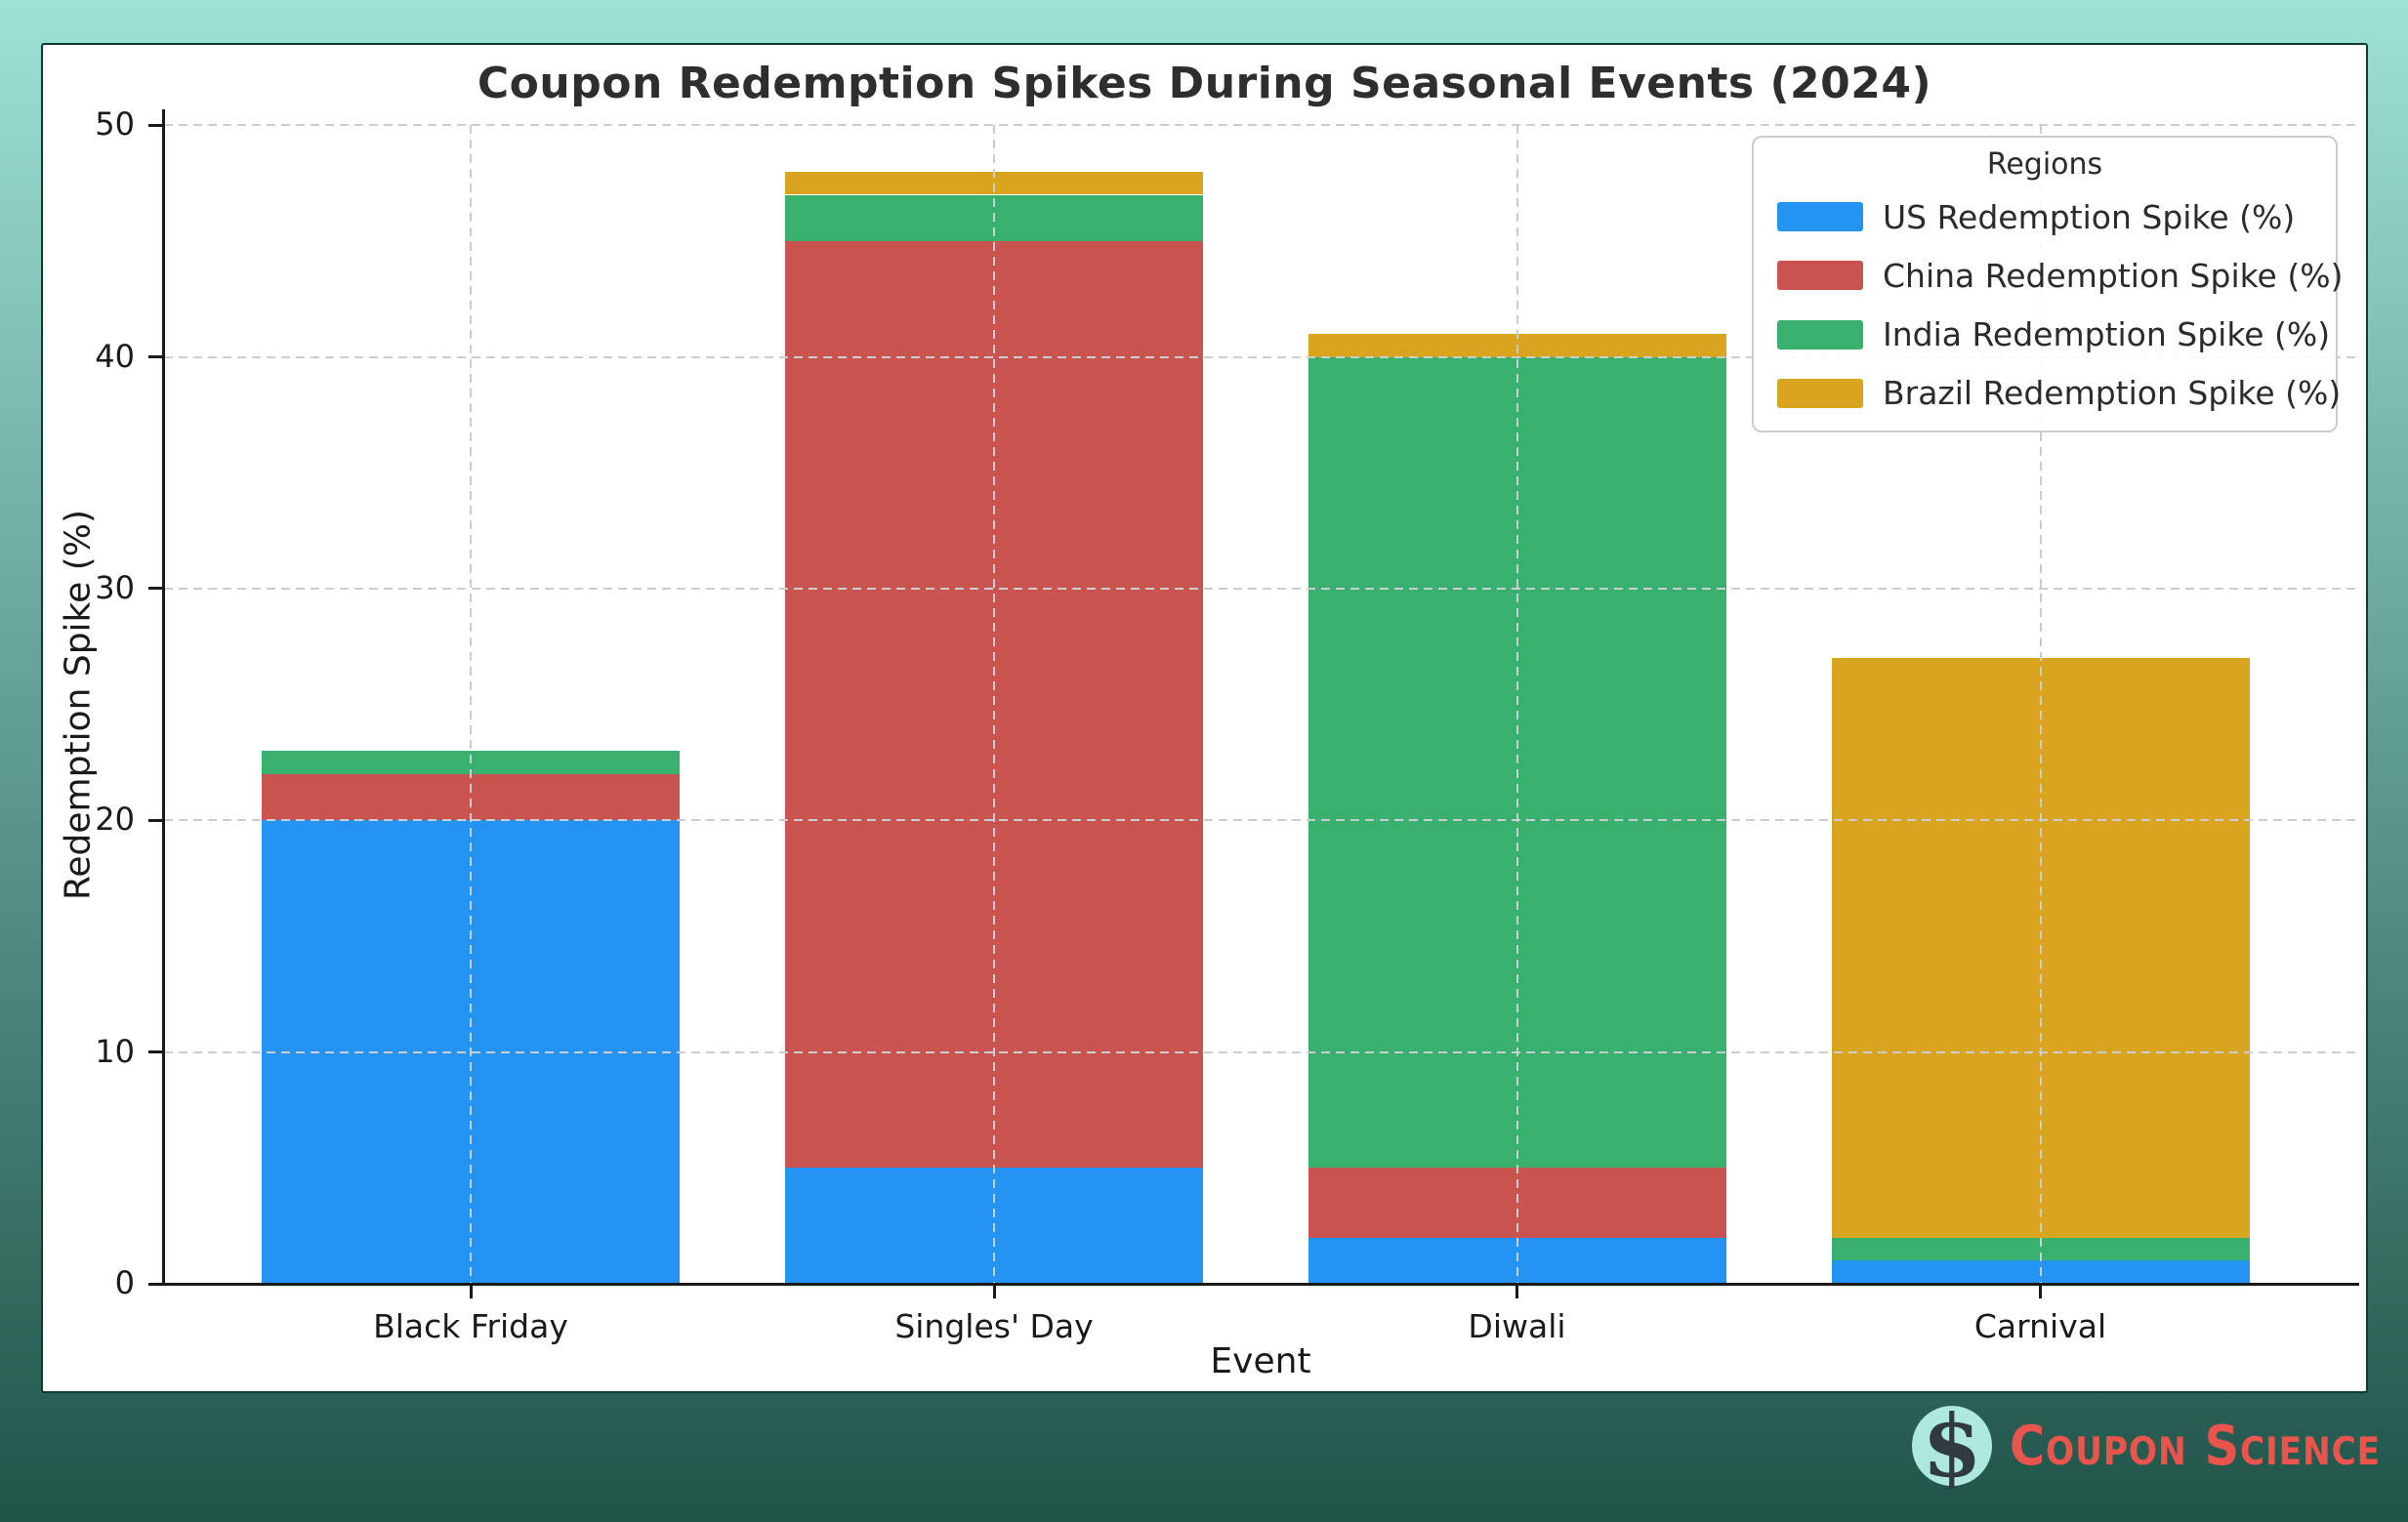 The width and height of the screenshot is (2408, 1522). Describe the element at coordinates (471, 762) in the screenshot. I see `bar-black-friday-india` at that location.